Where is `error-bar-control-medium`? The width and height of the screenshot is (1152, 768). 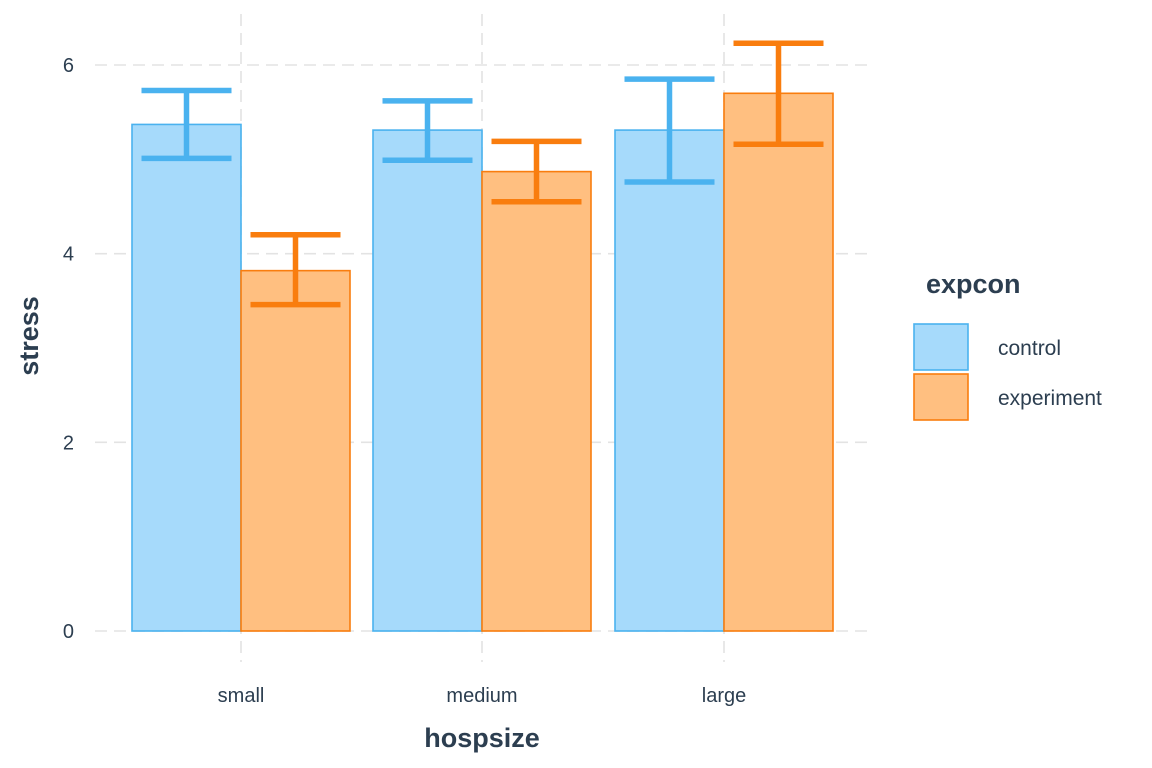 error-bar-control-medium is located at coordinates (427, 131).